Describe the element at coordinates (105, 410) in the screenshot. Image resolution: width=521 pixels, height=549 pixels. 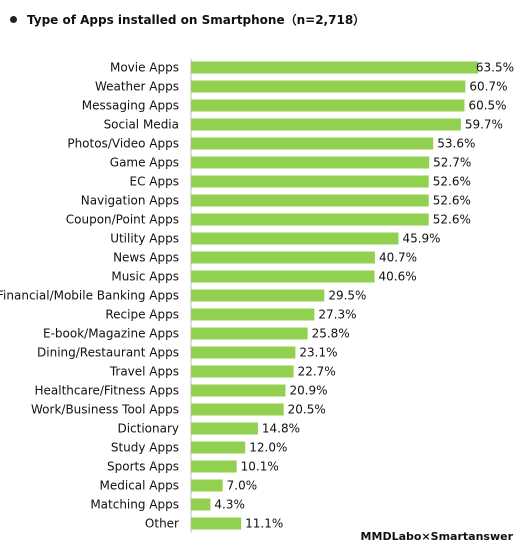
I see `category-label: Work/Business Tool Apps` at that location.